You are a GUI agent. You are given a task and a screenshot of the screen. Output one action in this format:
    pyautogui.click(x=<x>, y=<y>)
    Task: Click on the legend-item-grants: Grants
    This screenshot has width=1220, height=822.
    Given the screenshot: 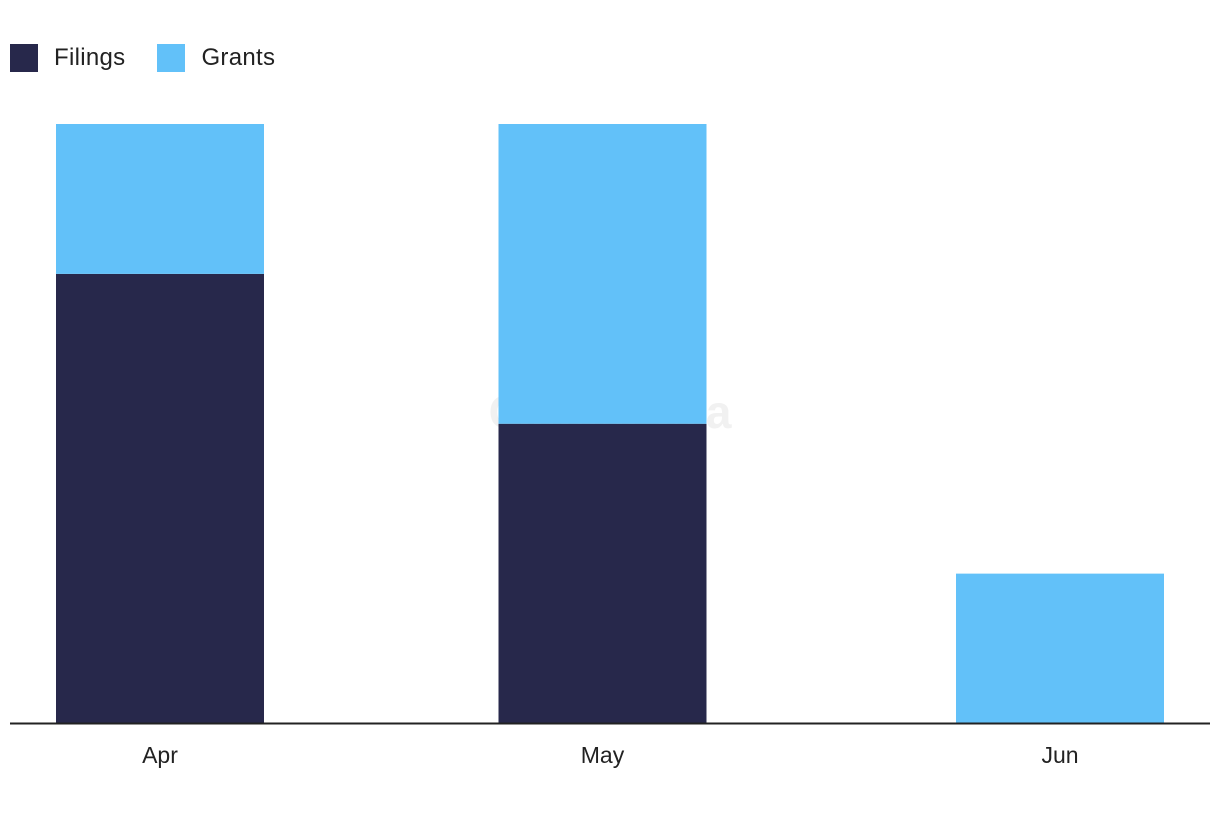 What is the action you would take?
    pyautogui.click(x=216, y=58)
    